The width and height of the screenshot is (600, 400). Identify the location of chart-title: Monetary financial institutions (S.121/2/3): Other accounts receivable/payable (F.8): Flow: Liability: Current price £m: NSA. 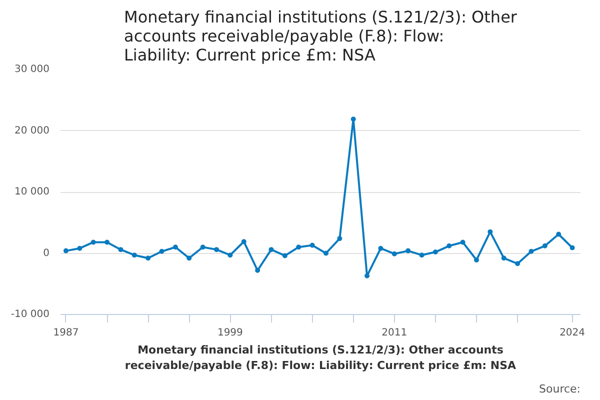
(321, 36).